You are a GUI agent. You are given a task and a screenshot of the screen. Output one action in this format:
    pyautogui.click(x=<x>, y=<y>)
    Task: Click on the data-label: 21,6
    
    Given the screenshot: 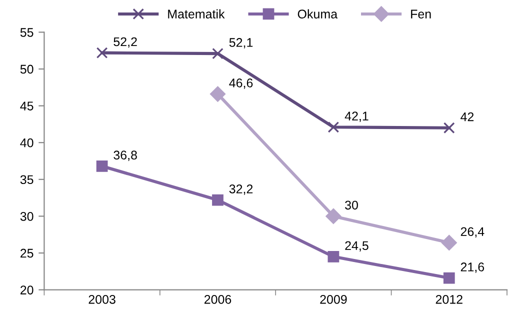 What is the action you would take?
    pyautogui.click(x=472, y=267)
    